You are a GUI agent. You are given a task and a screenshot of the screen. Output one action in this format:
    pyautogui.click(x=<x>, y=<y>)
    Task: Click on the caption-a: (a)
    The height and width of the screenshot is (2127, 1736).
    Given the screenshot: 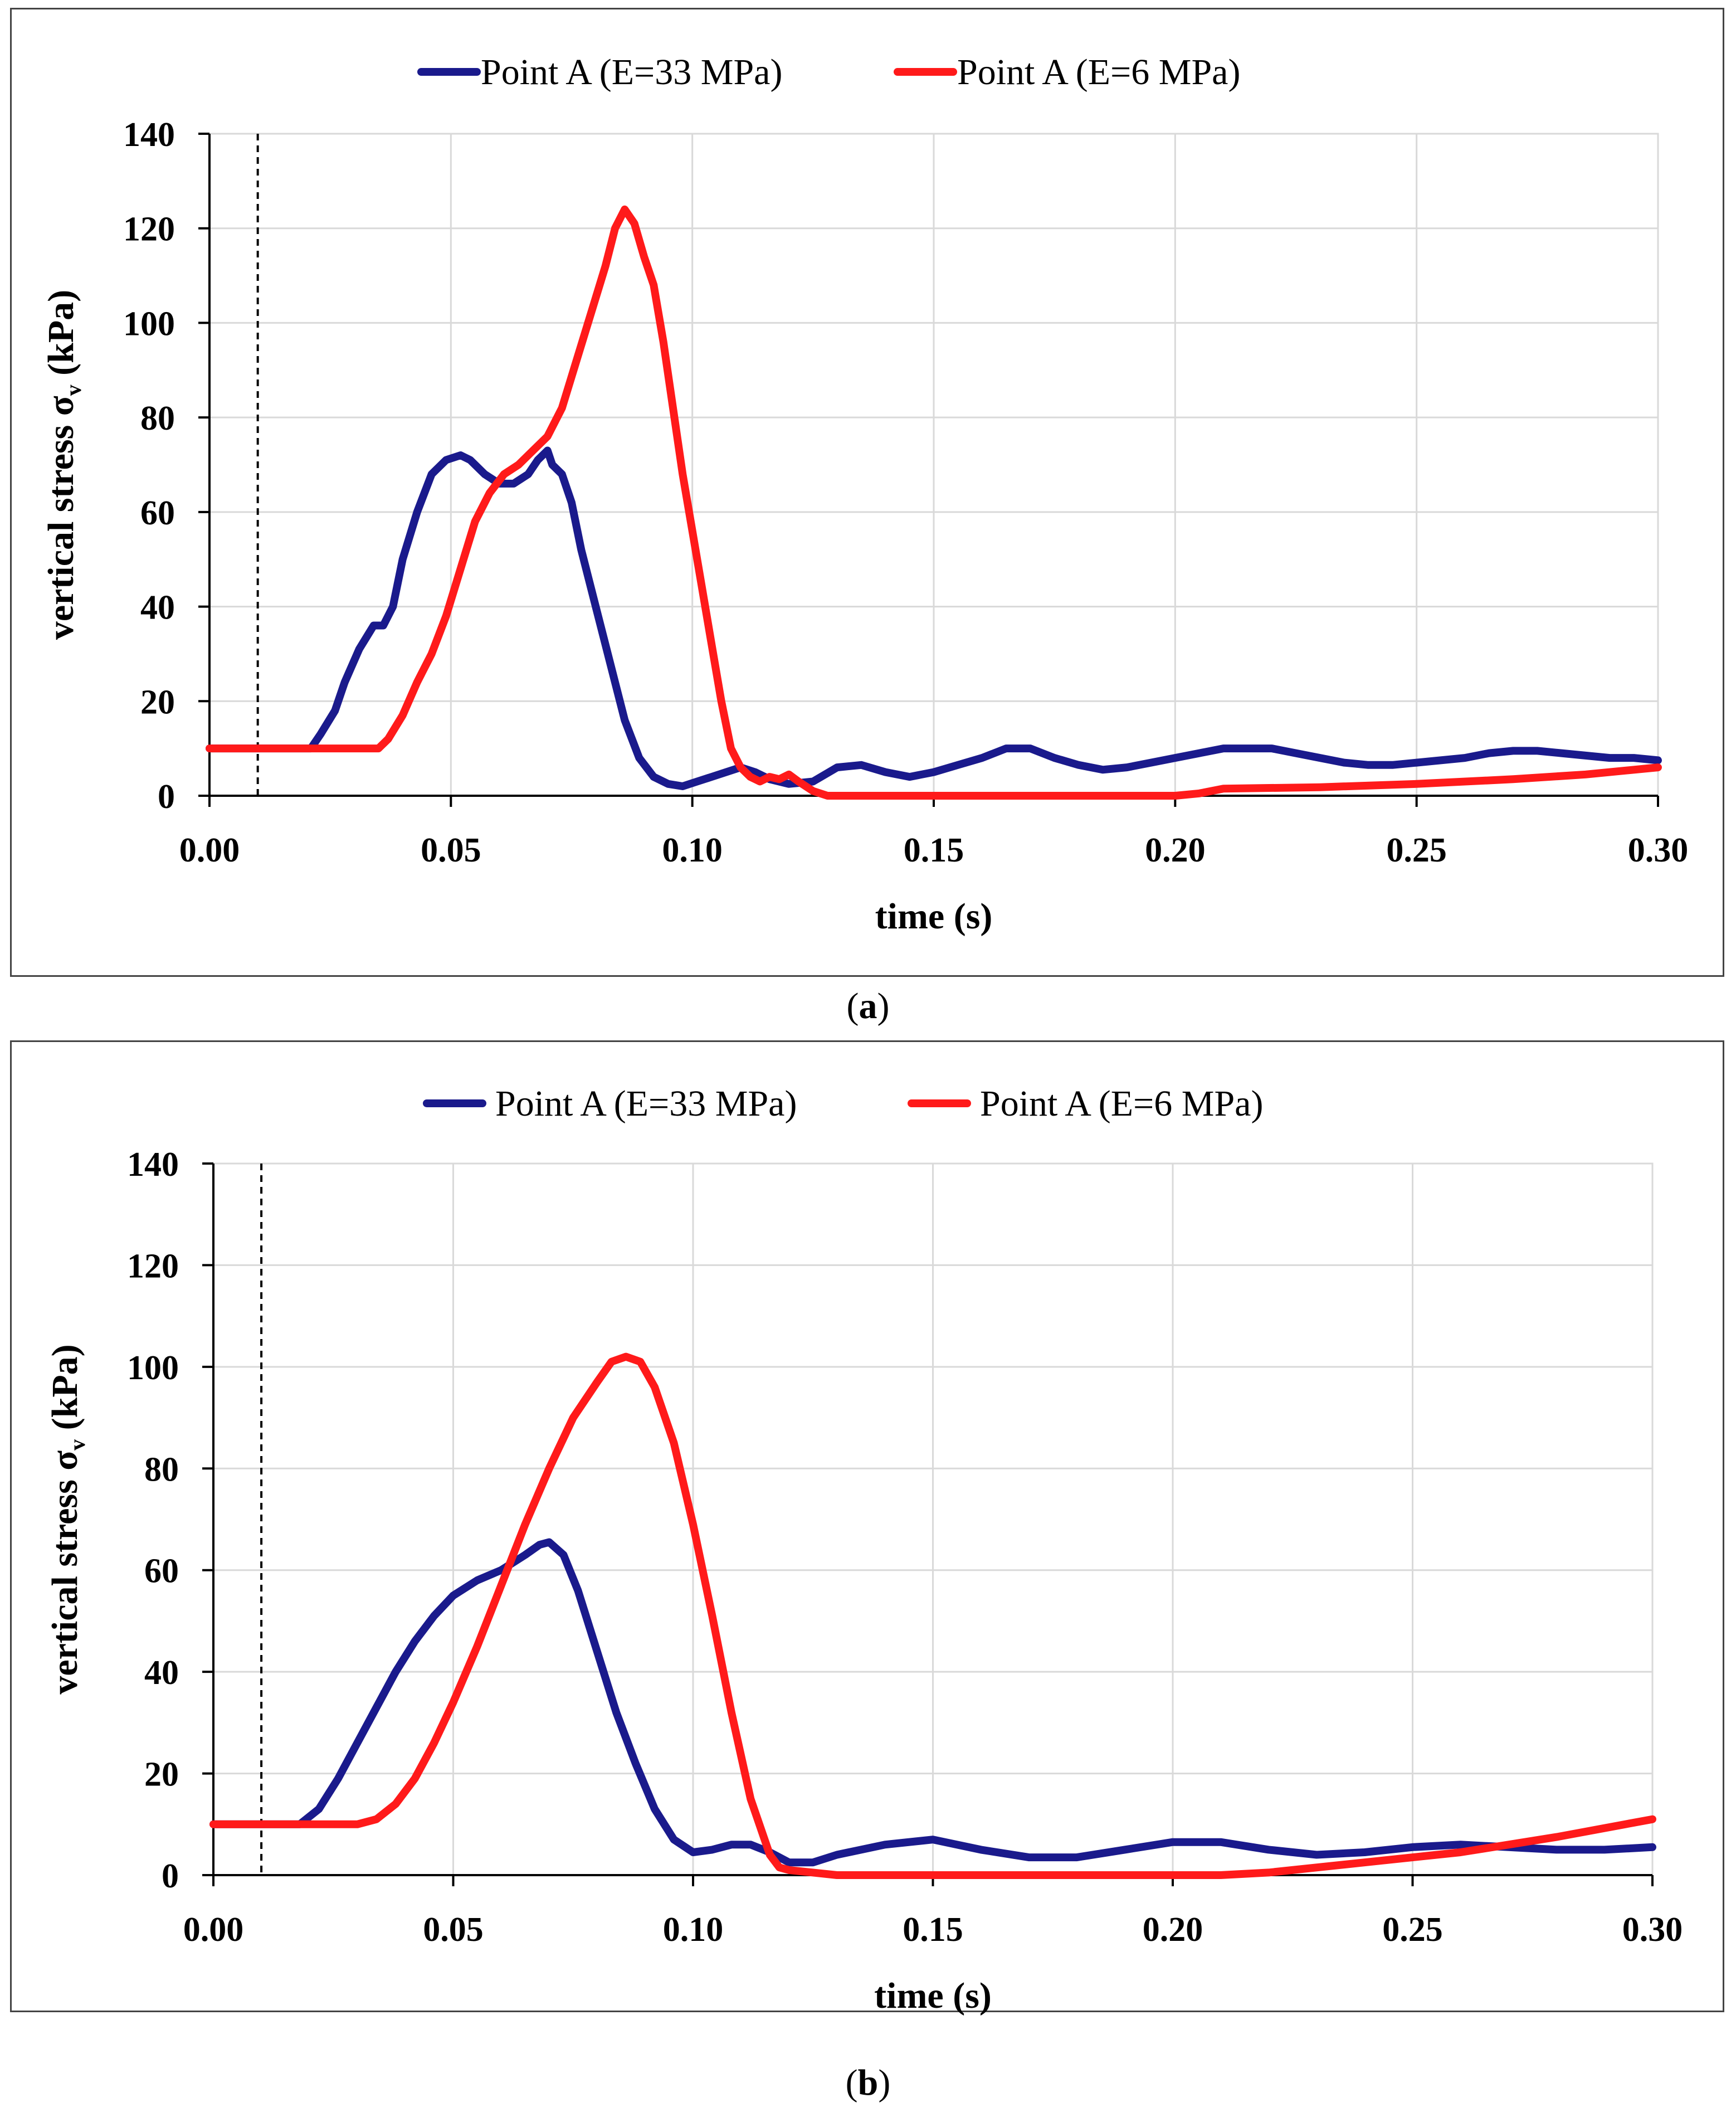 What is the action you would take?
    pyautogui.click(x=868, y=1006)
    